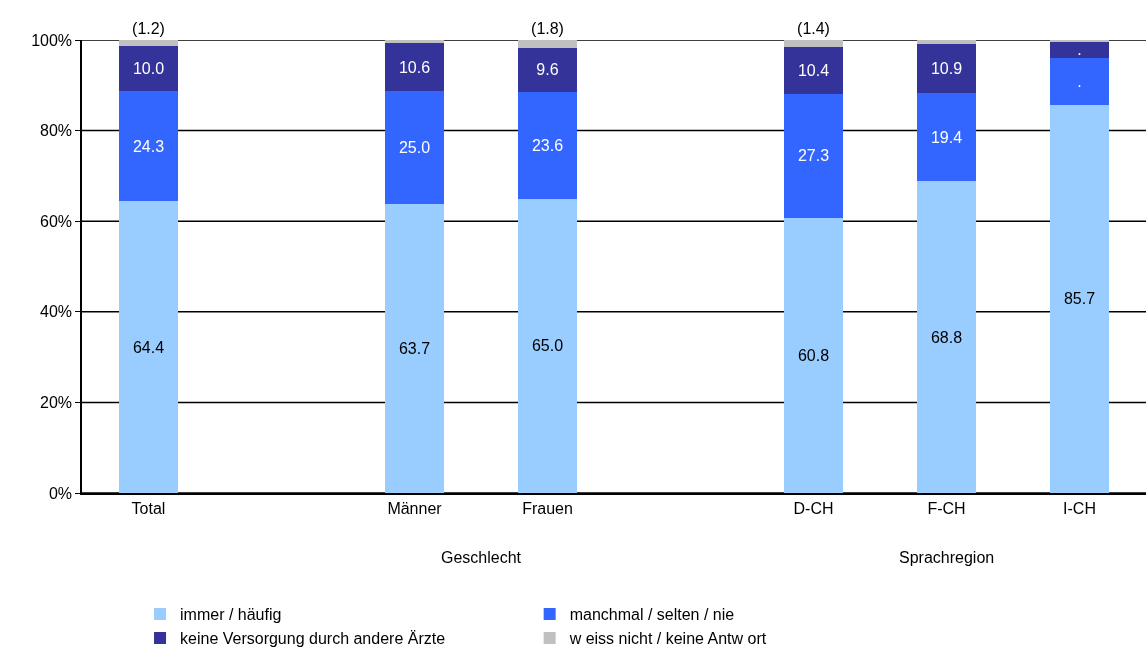  Describe the element at coordinates (415, 508) in the screenshot. I see `x-tick-label: Männer` at that location.